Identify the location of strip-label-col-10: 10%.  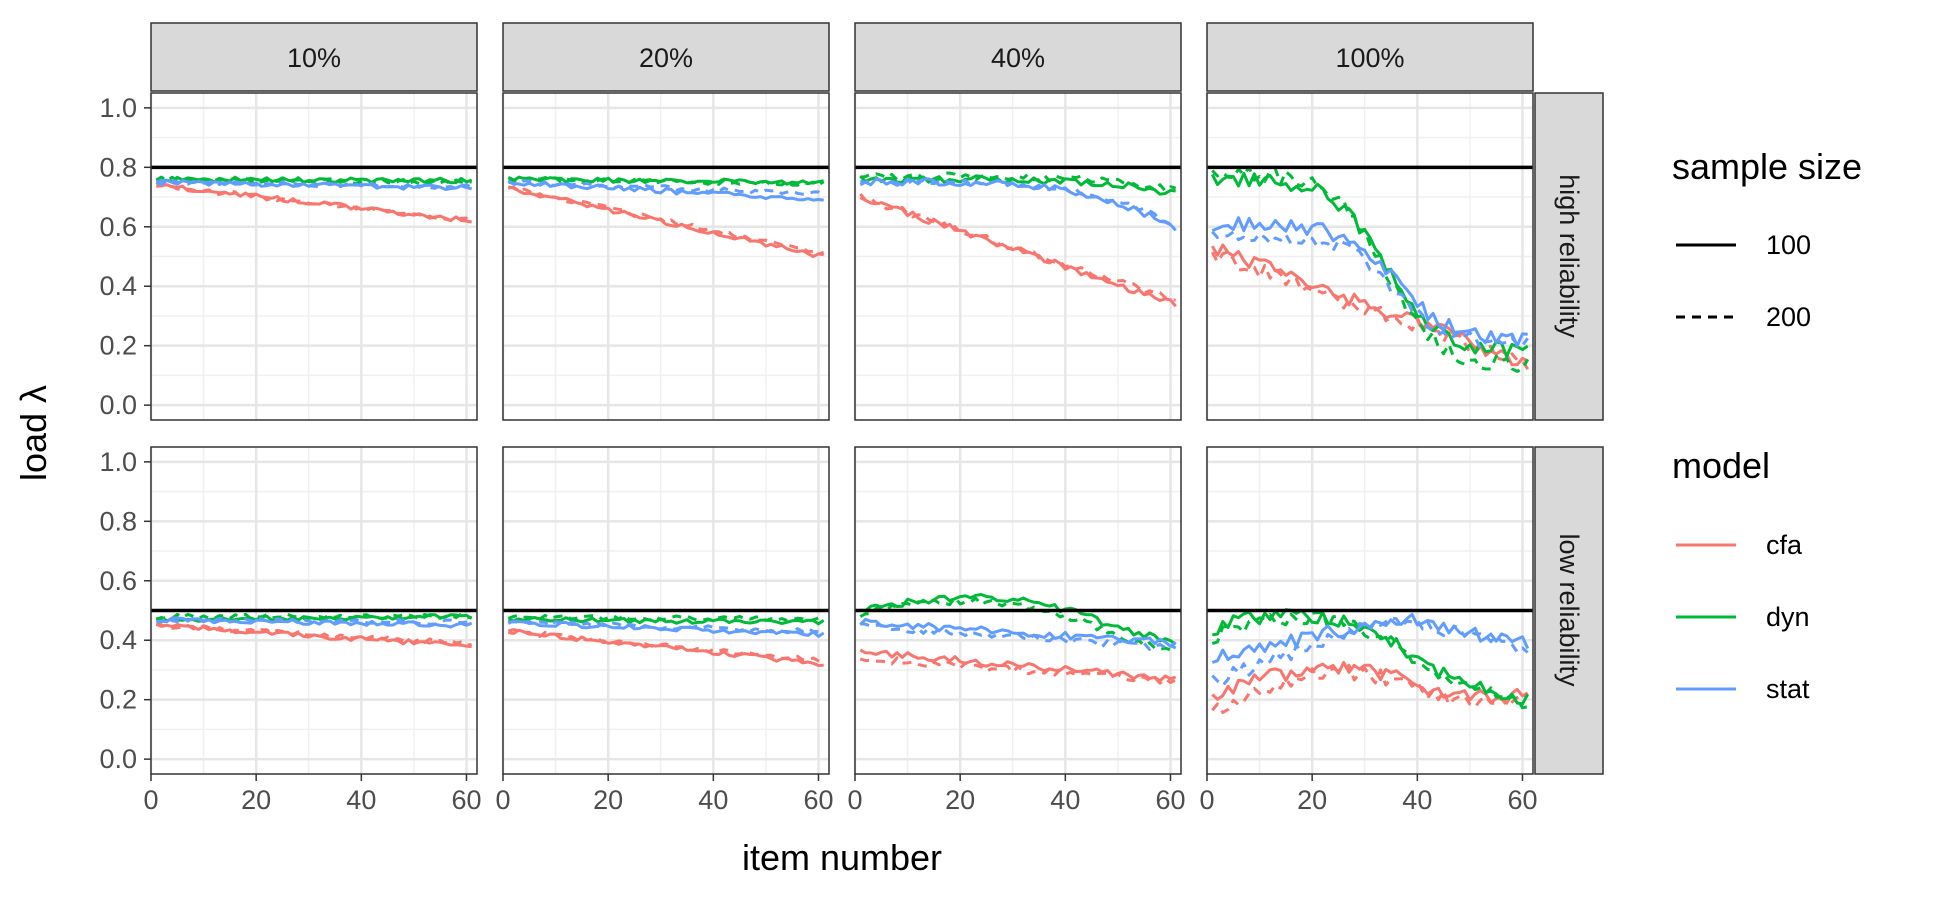
(314, 58).